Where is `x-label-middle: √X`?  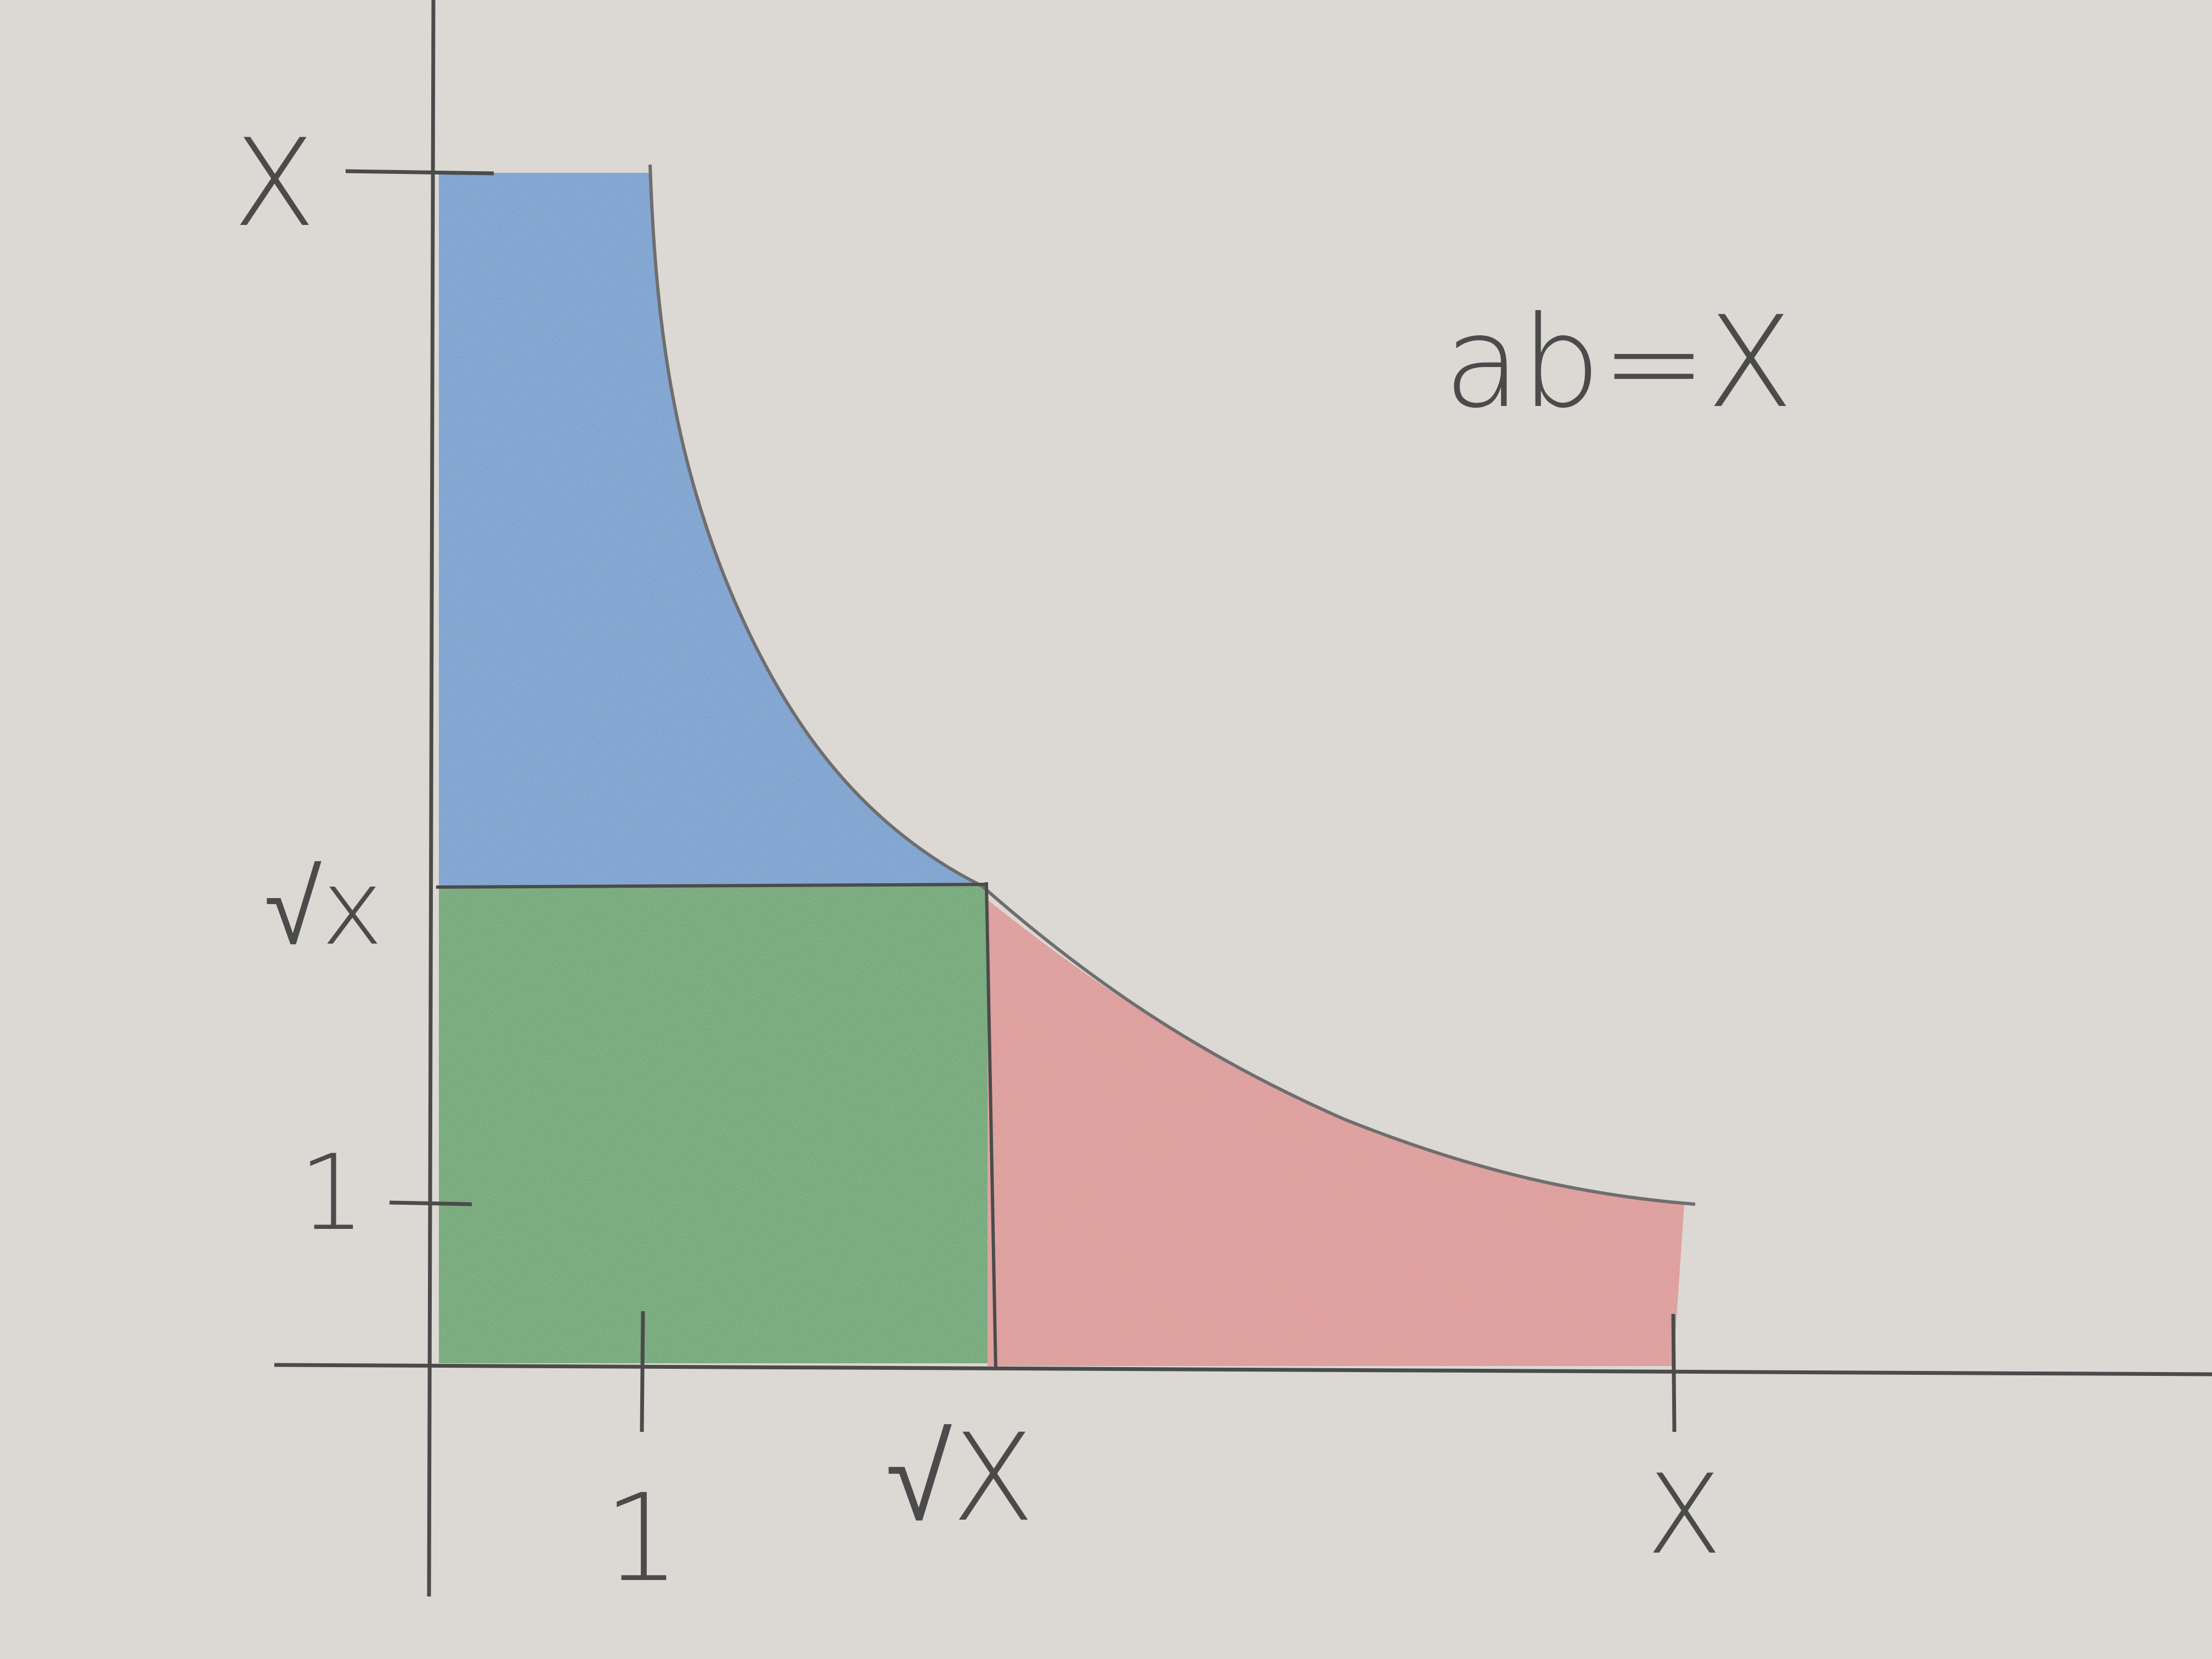 x-label-middle: √X is located at coordinates (959, 1478).